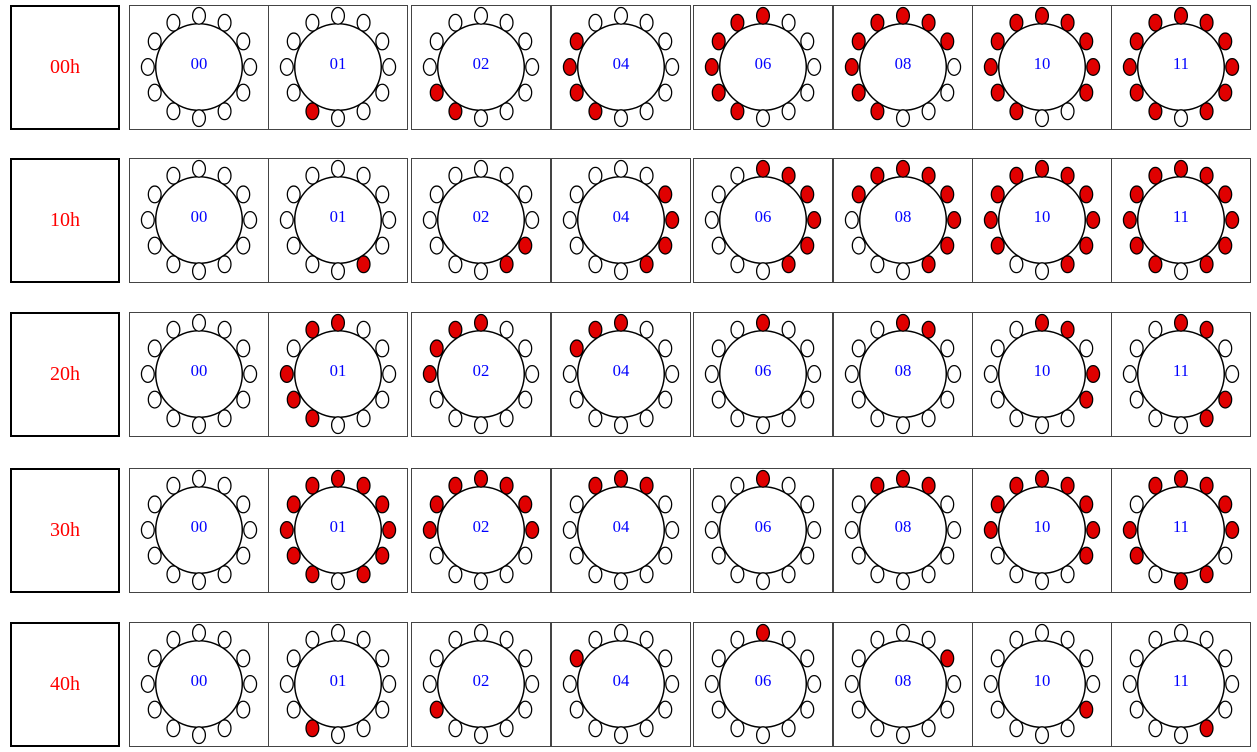 The height and width of the screenshot is (752, 1257). Describe the element at coordinates (763, 684) in the screenshot. I see `ring-of-dots-icon: 06` at that location.